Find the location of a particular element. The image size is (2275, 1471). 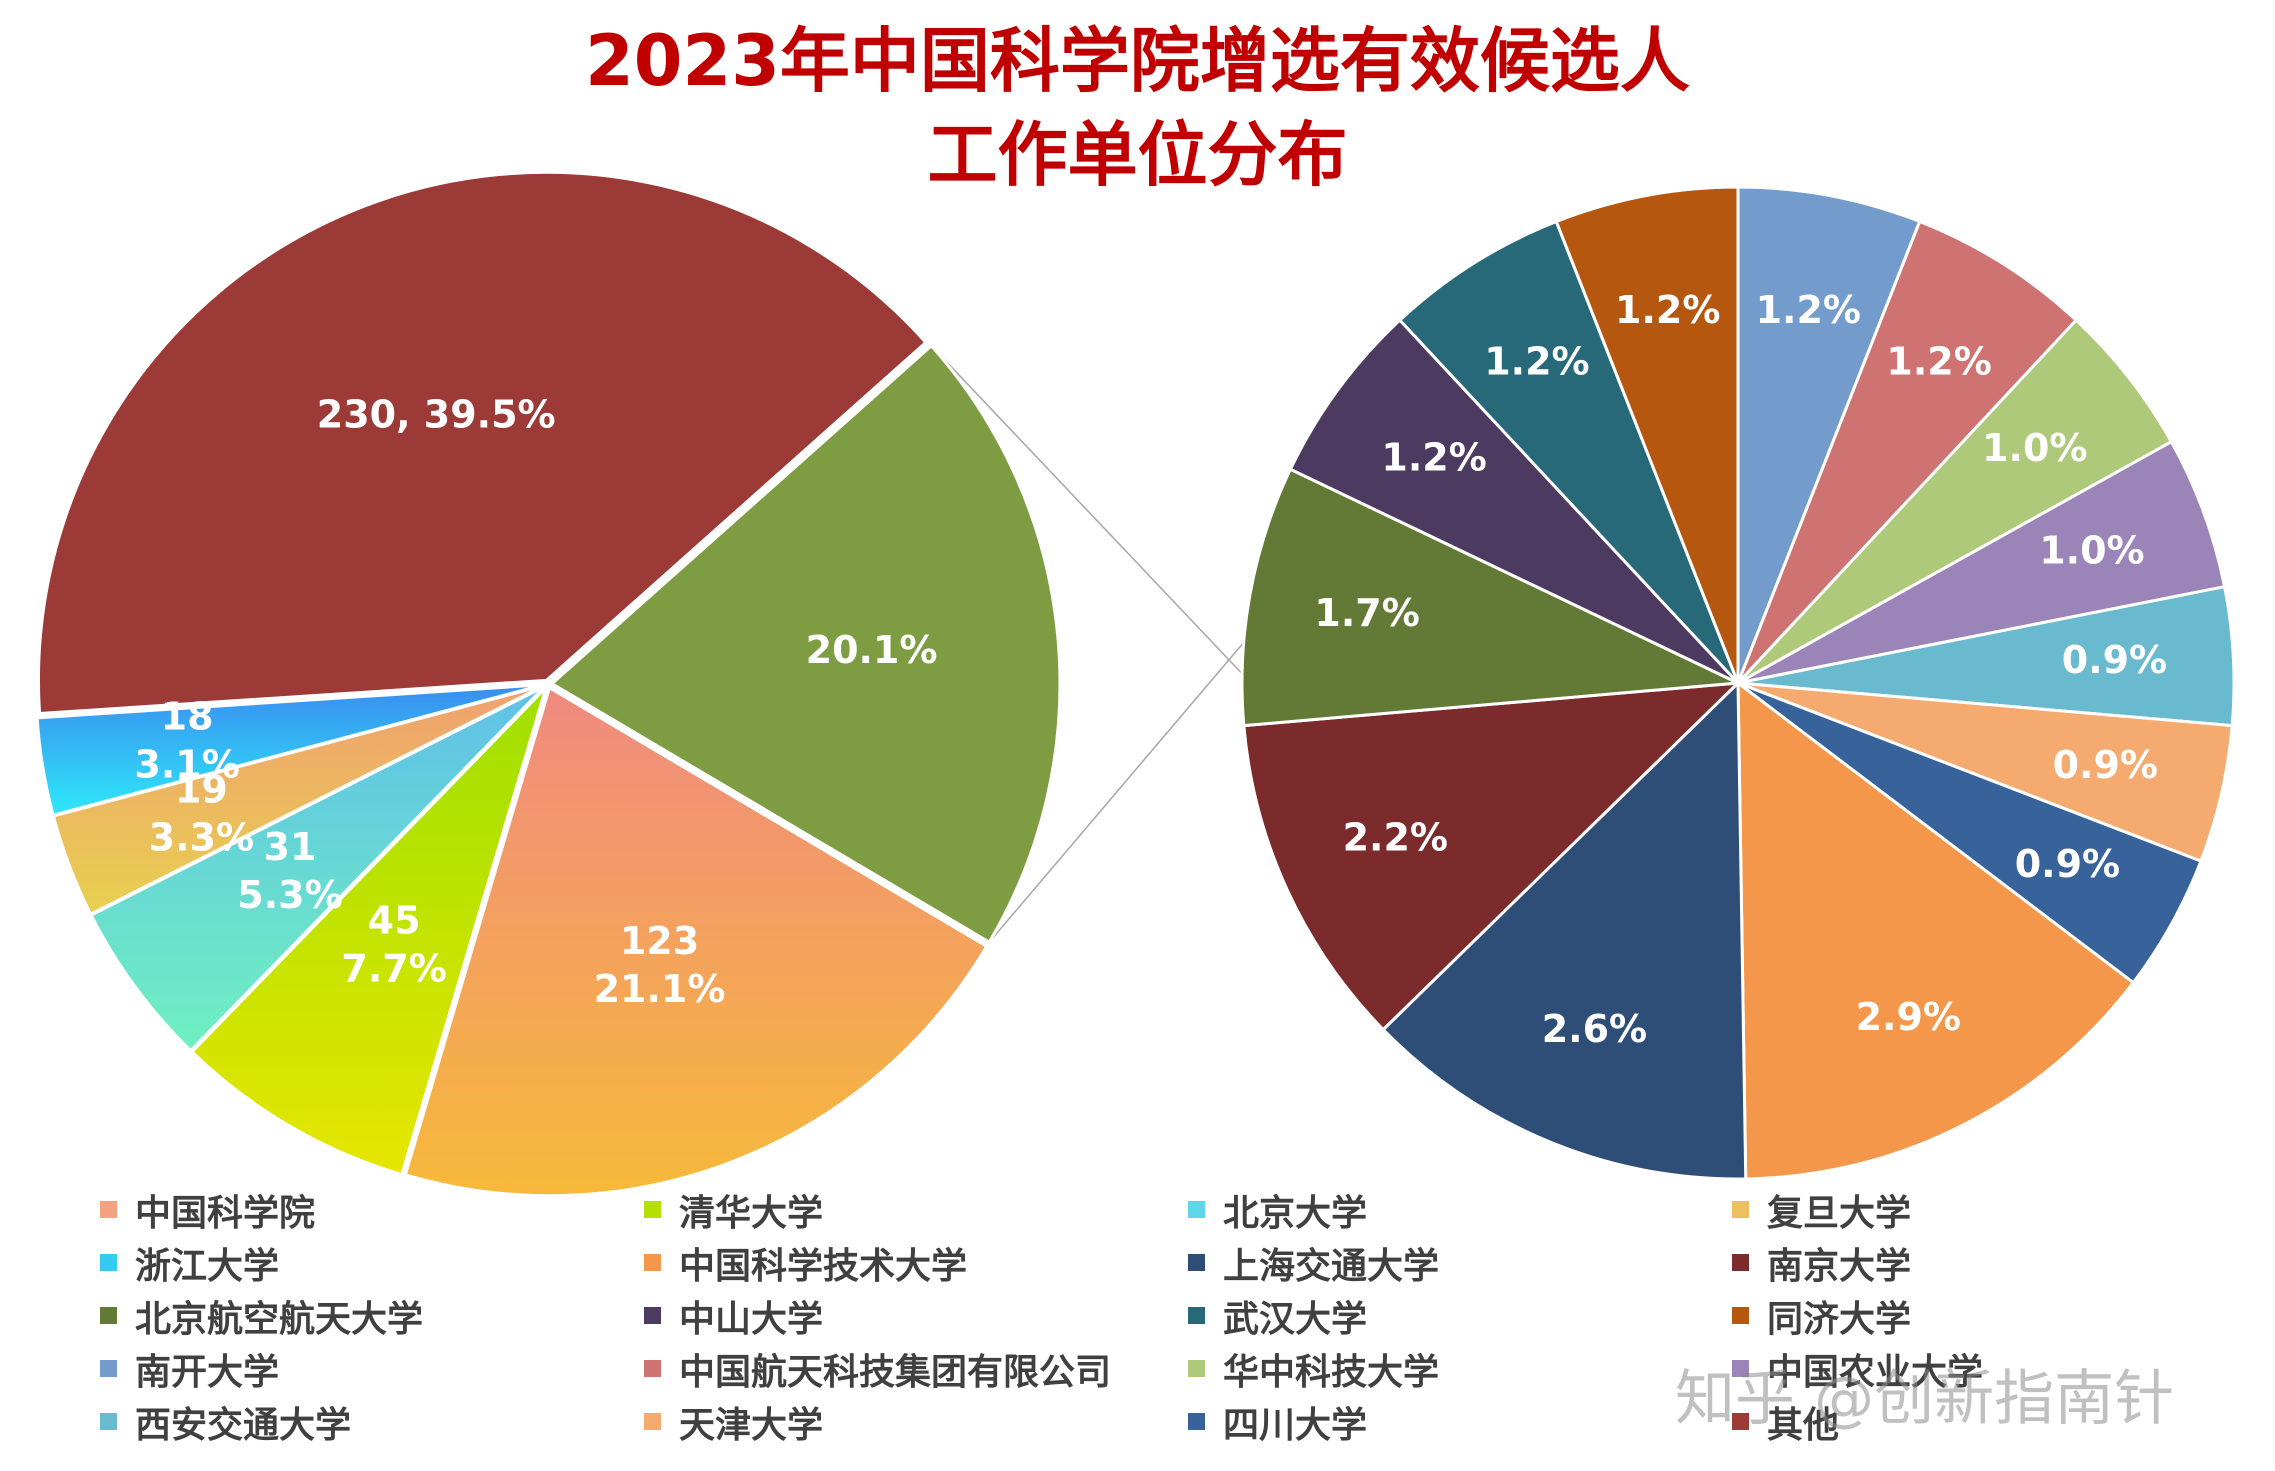

secondary-label-slice-4e0a6d774ea4901a59275b66: 2.6% is located at coordinates (1594, 1029).